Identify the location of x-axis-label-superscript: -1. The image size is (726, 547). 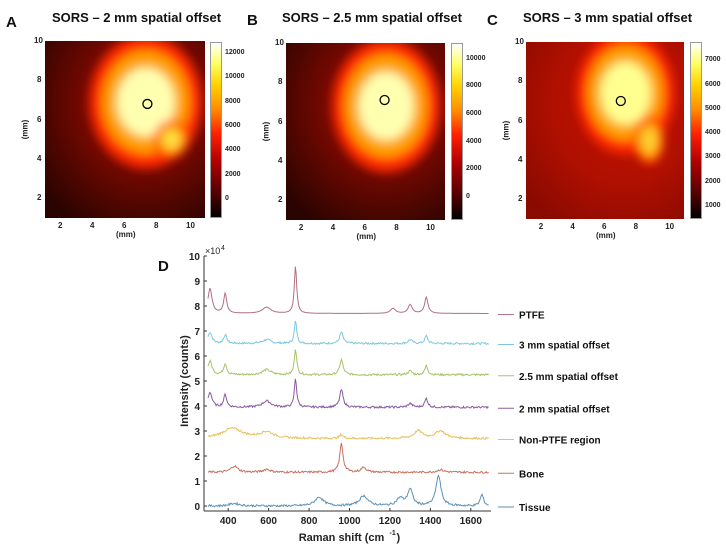
(393, 533).